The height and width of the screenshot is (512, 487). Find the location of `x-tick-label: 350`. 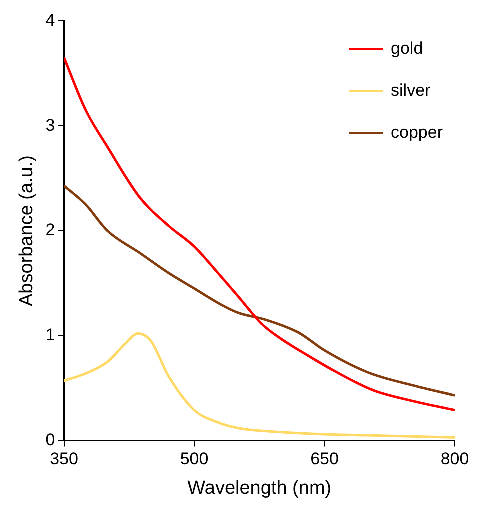

x-tick-label: 350 is located at coordinates (64, 459).